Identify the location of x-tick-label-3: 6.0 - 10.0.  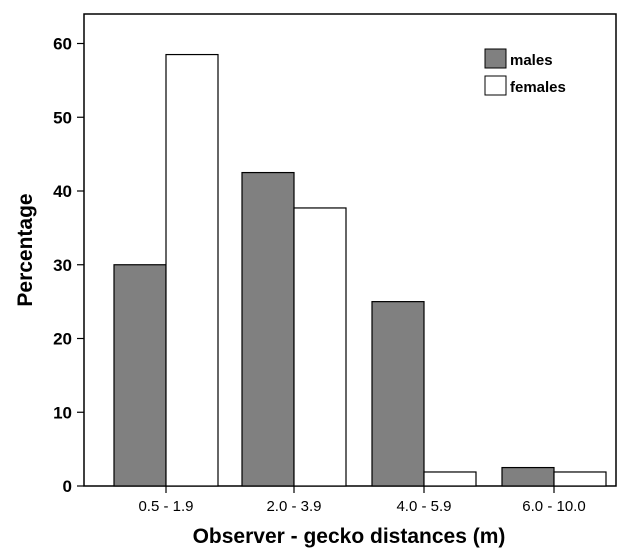
(553, 506).